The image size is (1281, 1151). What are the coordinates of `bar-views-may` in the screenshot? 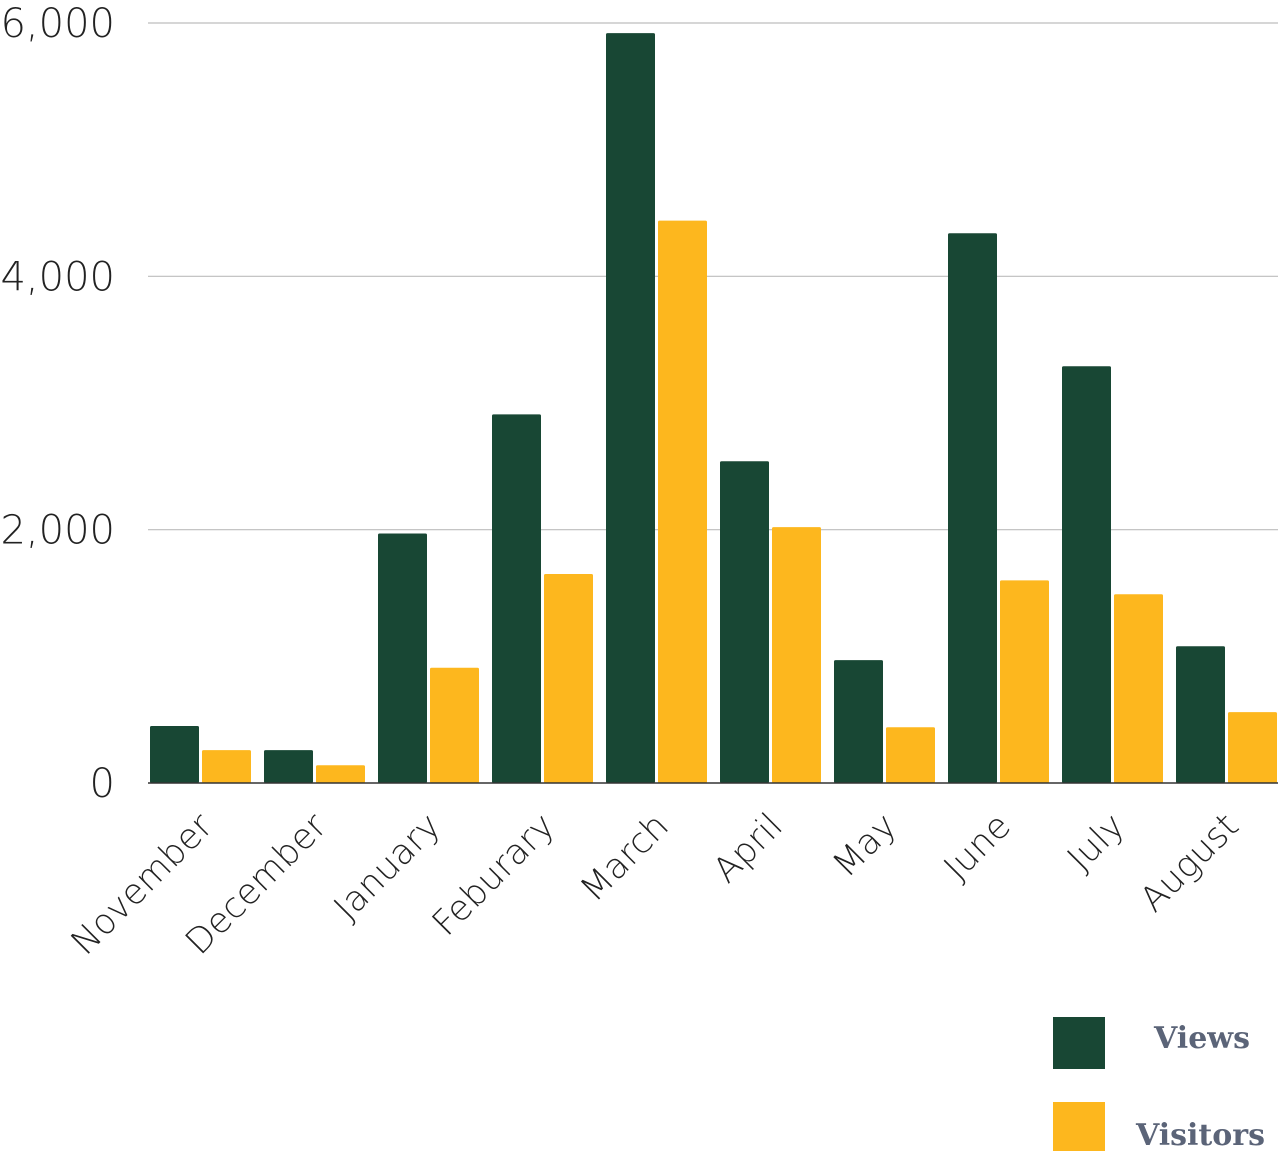 It's located at (858, 721).